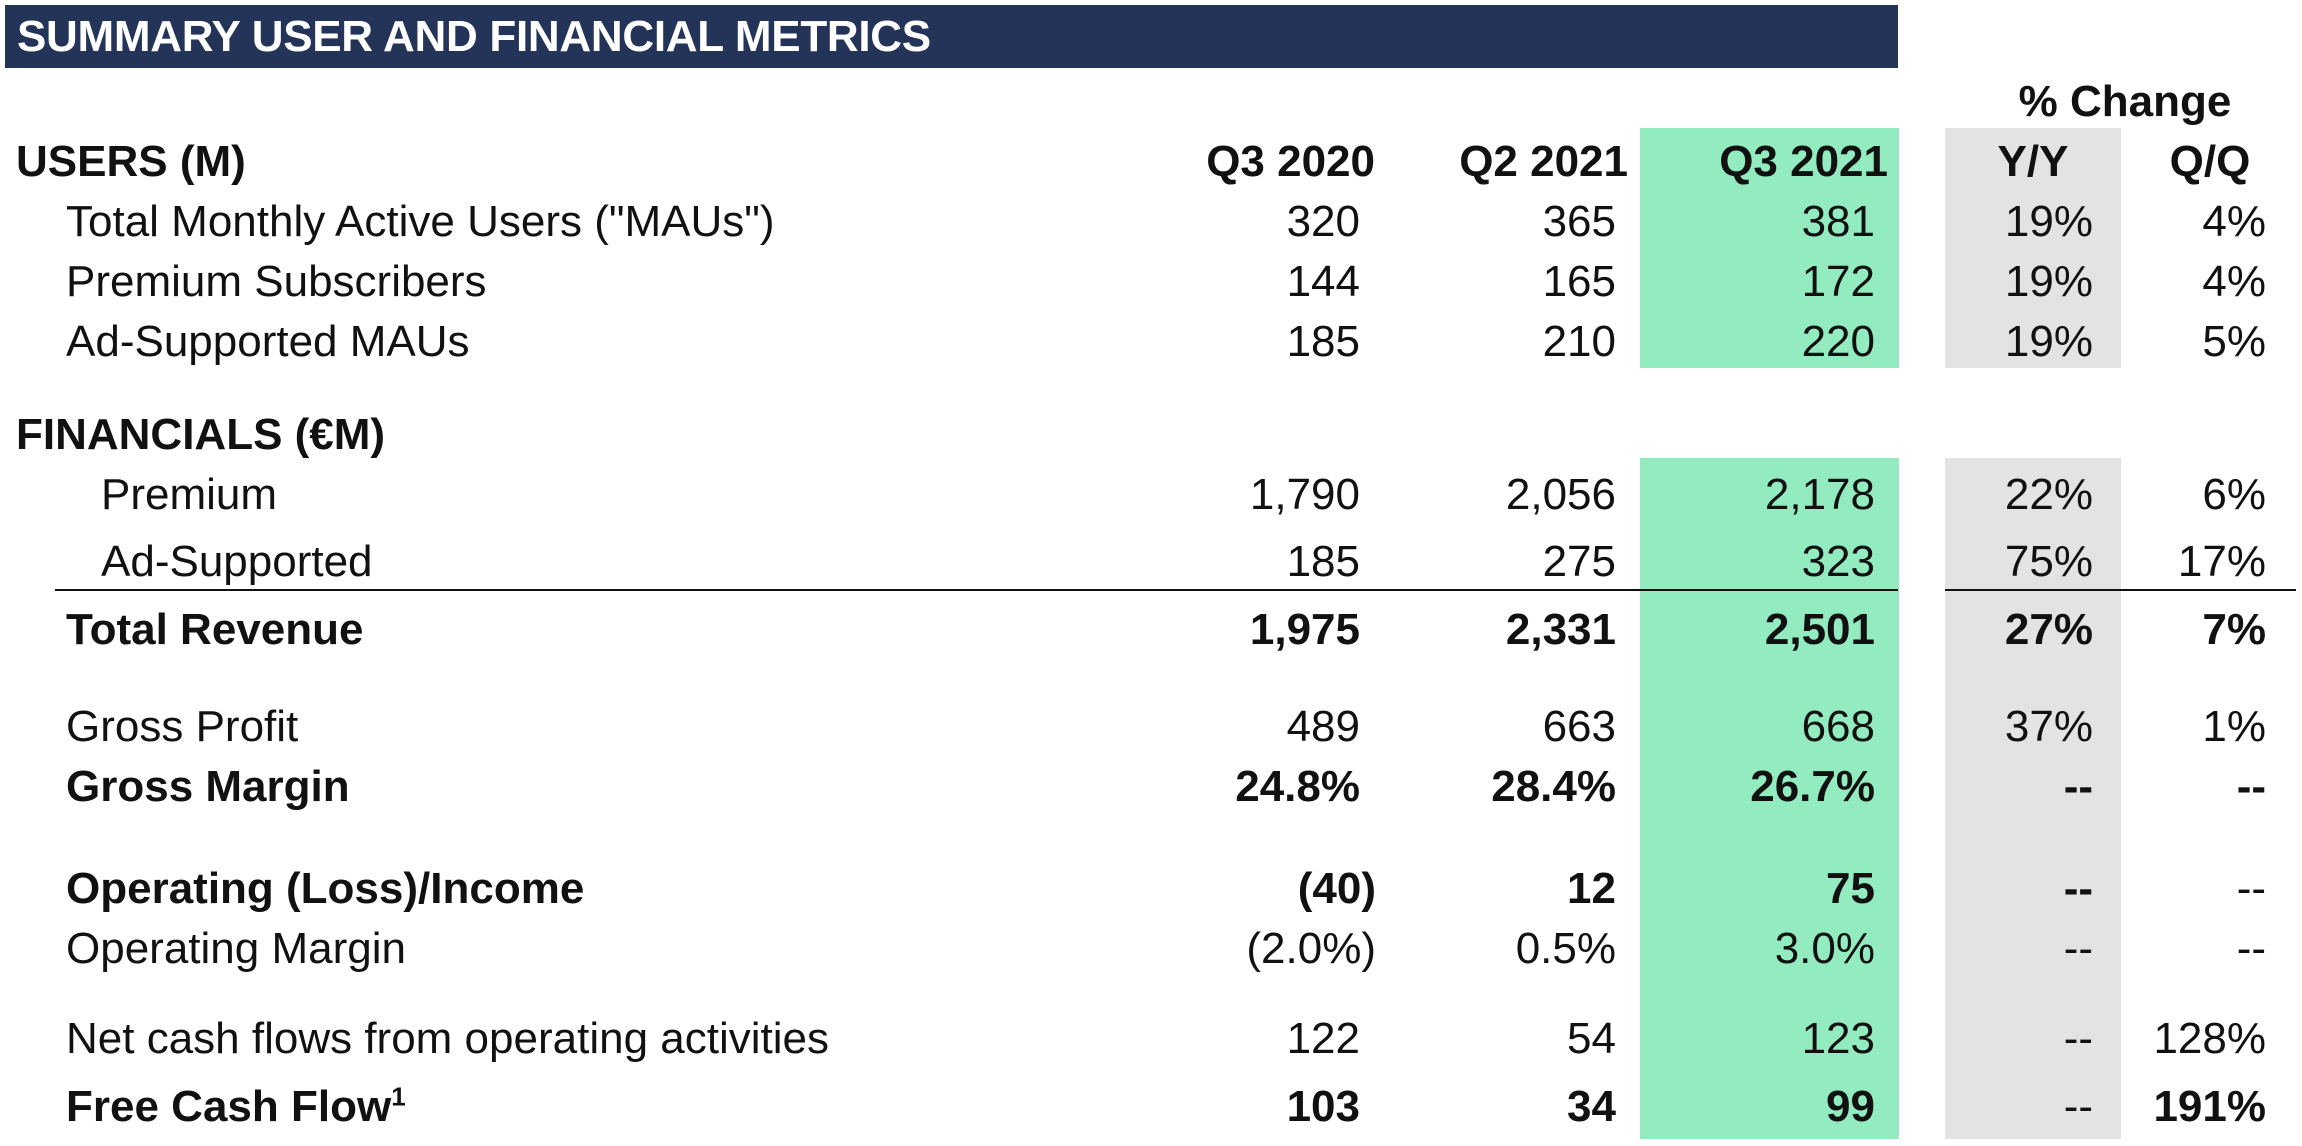 This screenshot has width=2302, height=1146. Describe the element at coordinates (2078, 786) in the screenshot. I see `gross-margin-yy: --` at that location.